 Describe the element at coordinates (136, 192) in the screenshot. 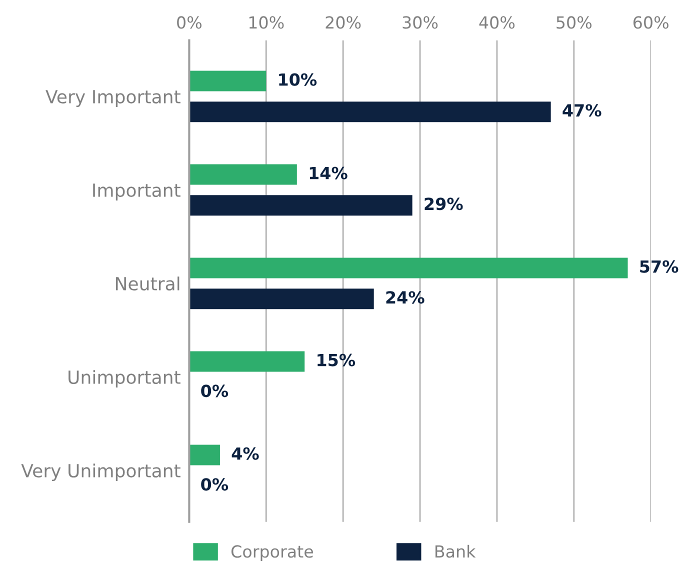

I see `y-tick-label: Important` at that location.